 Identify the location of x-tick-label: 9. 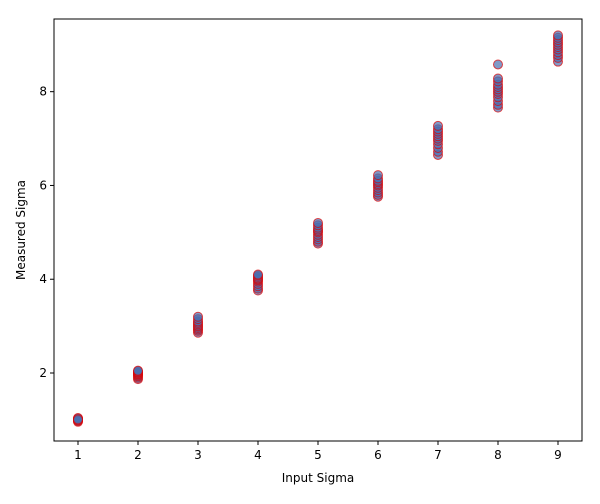
(558, 455).